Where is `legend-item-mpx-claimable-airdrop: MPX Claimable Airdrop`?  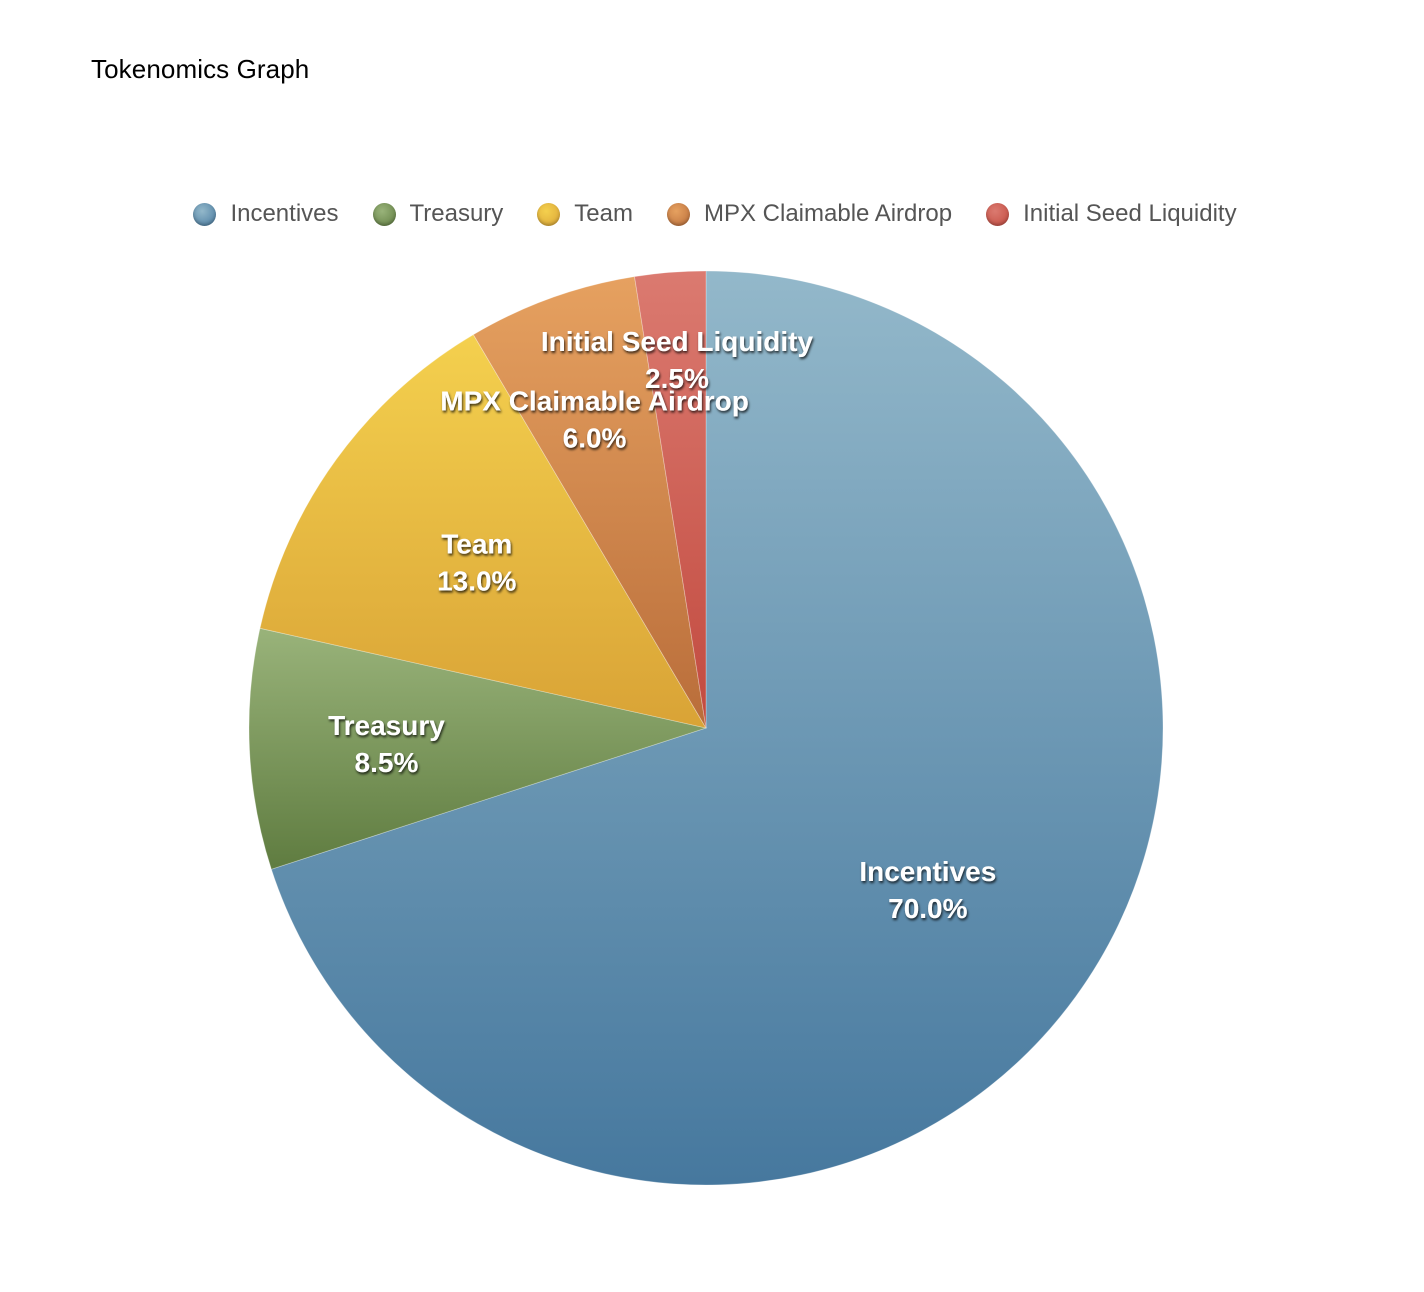 legend-item-mpx-claimable-airdrop: MPX Claimable Airdrop is located at coordinates (809, 214).